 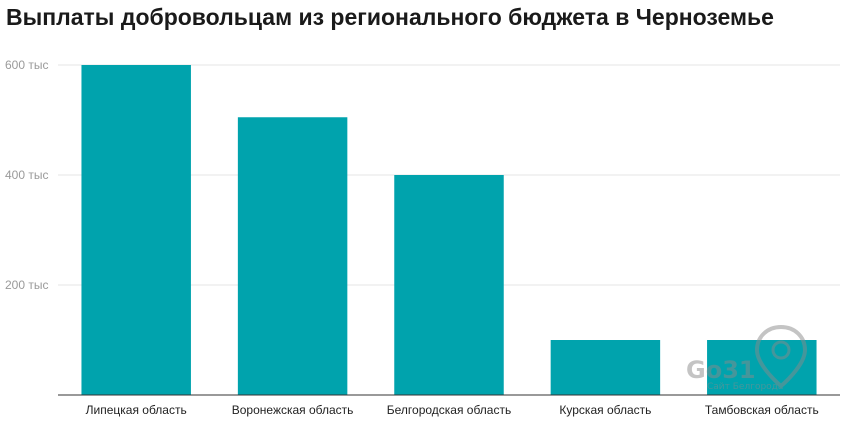 I want to click on x-category-label: Белгородская область, so click(x=449, y=410).